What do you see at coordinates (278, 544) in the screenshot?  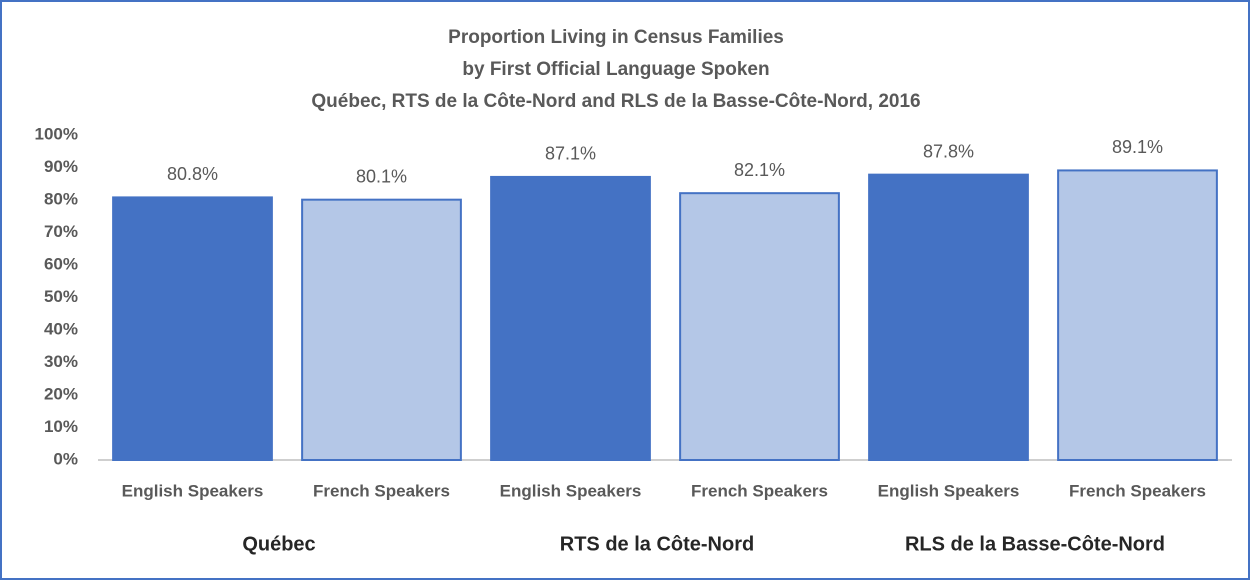 I see `group-label: Québec` at bounding box center [278, 544].